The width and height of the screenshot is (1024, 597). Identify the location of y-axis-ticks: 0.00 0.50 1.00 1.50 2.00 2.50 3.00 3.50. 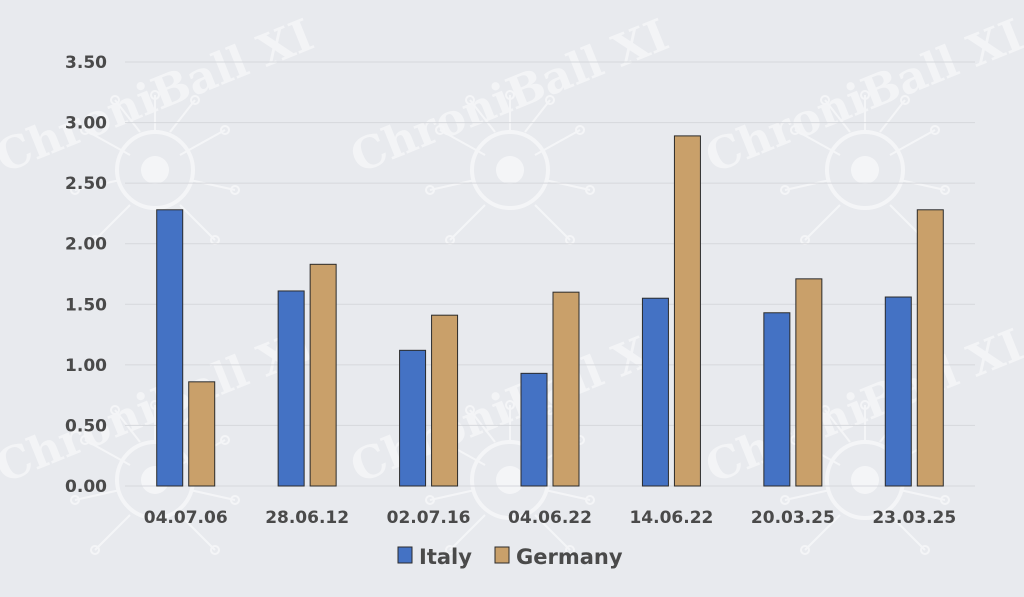
(86, 275).